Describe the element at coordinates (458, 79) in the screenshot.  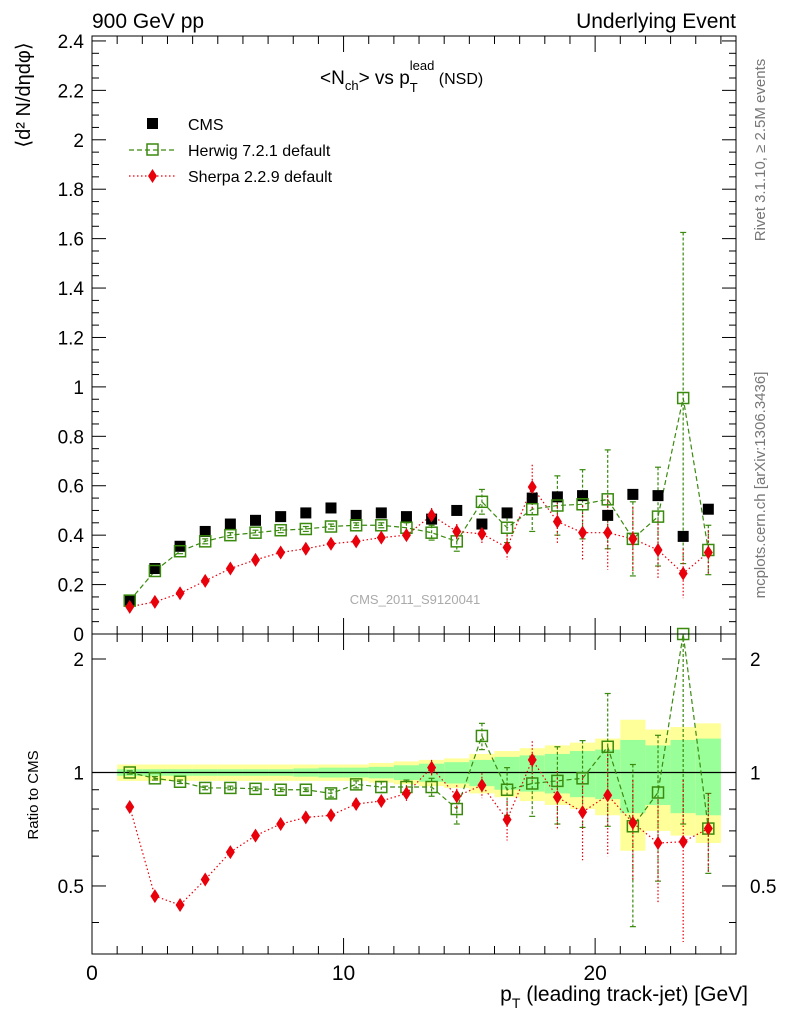
I see `title-end: (NSD)` at that location.